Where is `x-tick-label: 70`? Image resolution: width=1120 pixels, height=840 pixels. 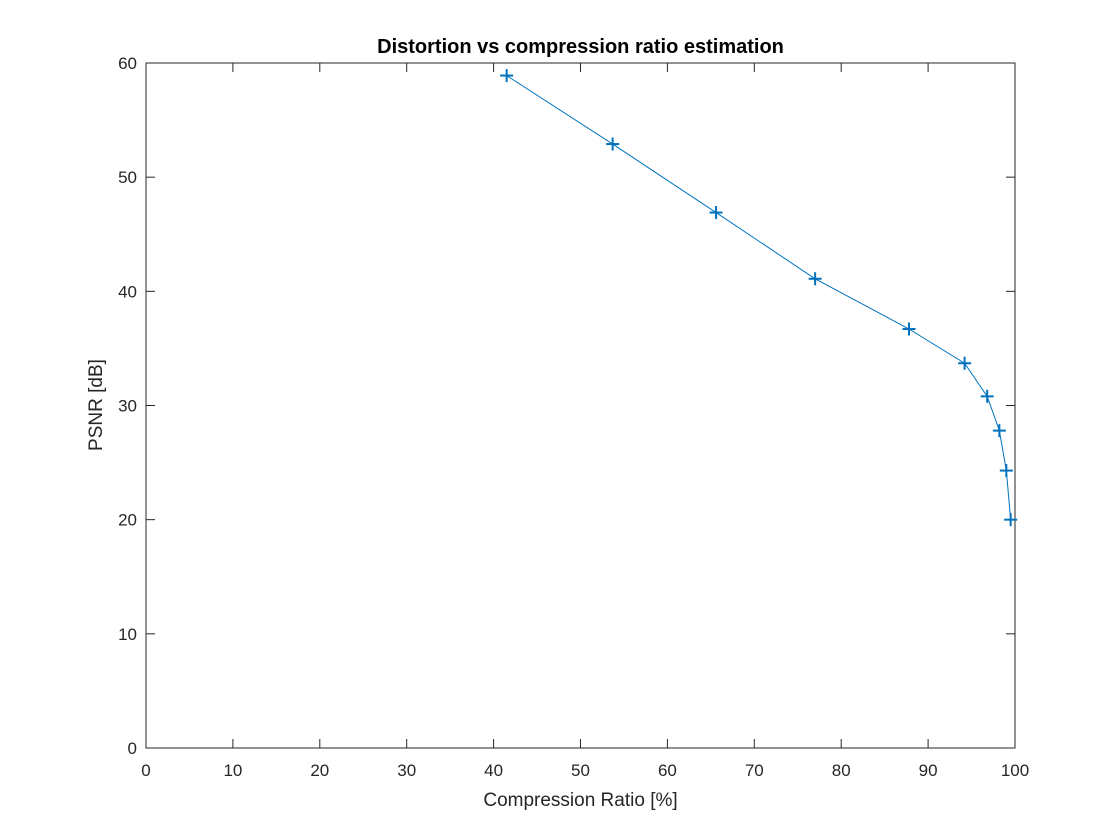 x-tick-label: 70 is located at coordinates (754, 770).